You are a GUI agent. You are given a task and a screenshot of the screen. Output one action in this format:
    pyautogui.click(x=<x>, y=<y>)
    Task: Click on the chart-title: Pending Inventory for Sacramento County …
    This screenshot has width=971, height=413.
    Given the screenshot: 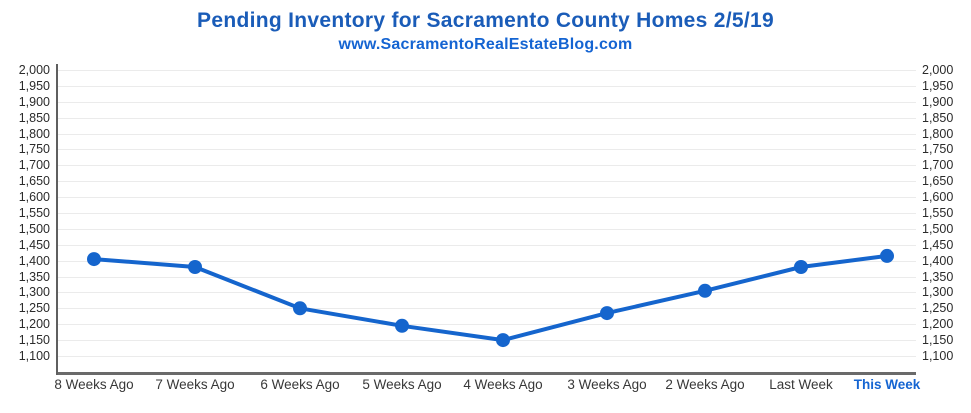 What is the action you would take?
    pyautogui.click(x=485, y=20)
    